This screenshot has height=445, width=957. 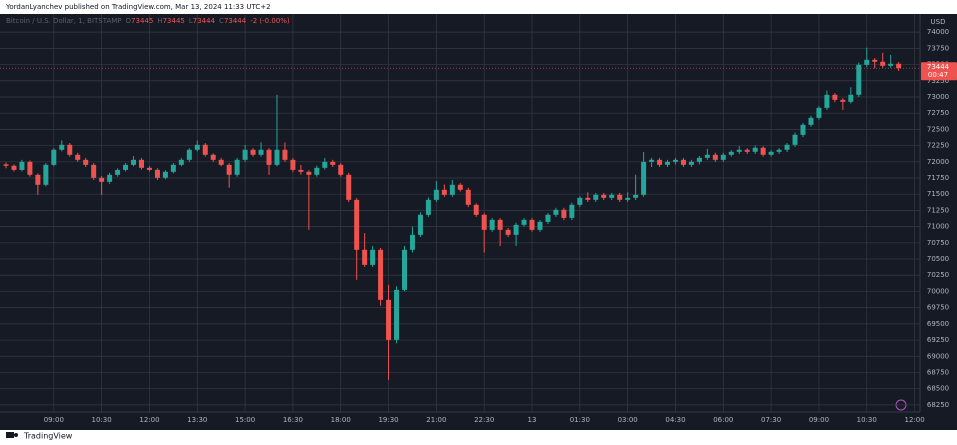 I want to click on x-tick-label: 09:00, so click(x=819, y=420).